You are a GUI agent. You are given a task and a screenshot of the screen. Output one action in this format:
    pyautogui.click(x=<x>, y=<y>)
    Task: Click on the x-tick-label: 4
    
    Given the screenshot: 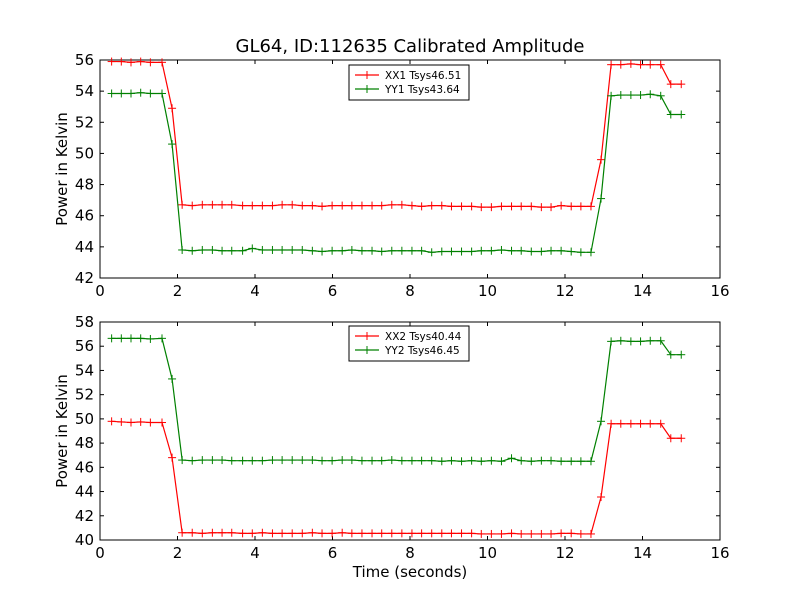 What is the action you would take?
    pyautogui.click(x=255, y=553)
    